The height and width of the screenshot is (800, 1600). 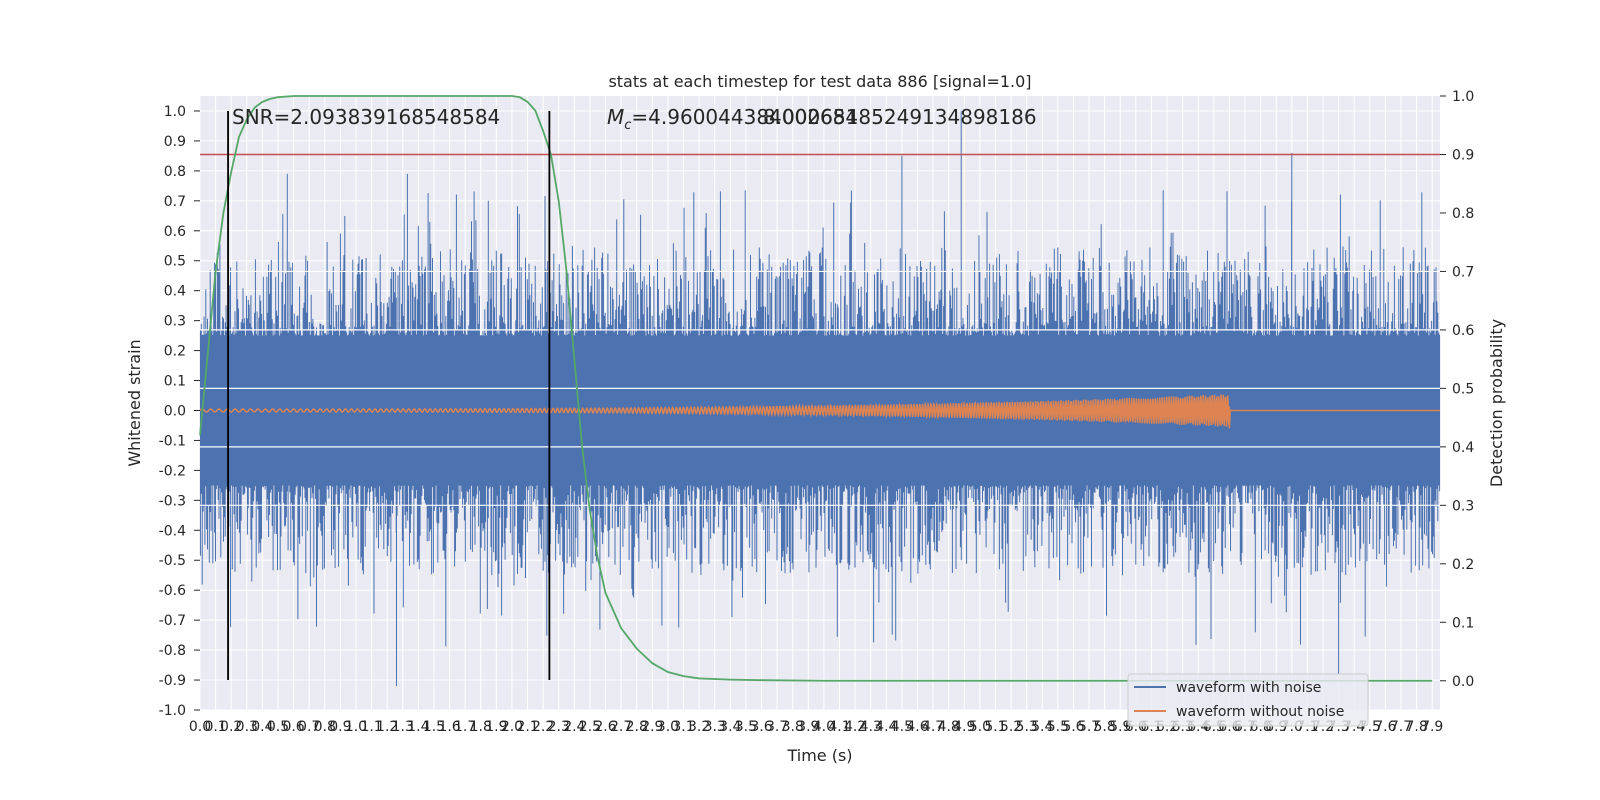 What do you see at coordinates (481, 727) in the screenshot?
I see `x-tick-label: 1.8` at bounding box center [481, 727].